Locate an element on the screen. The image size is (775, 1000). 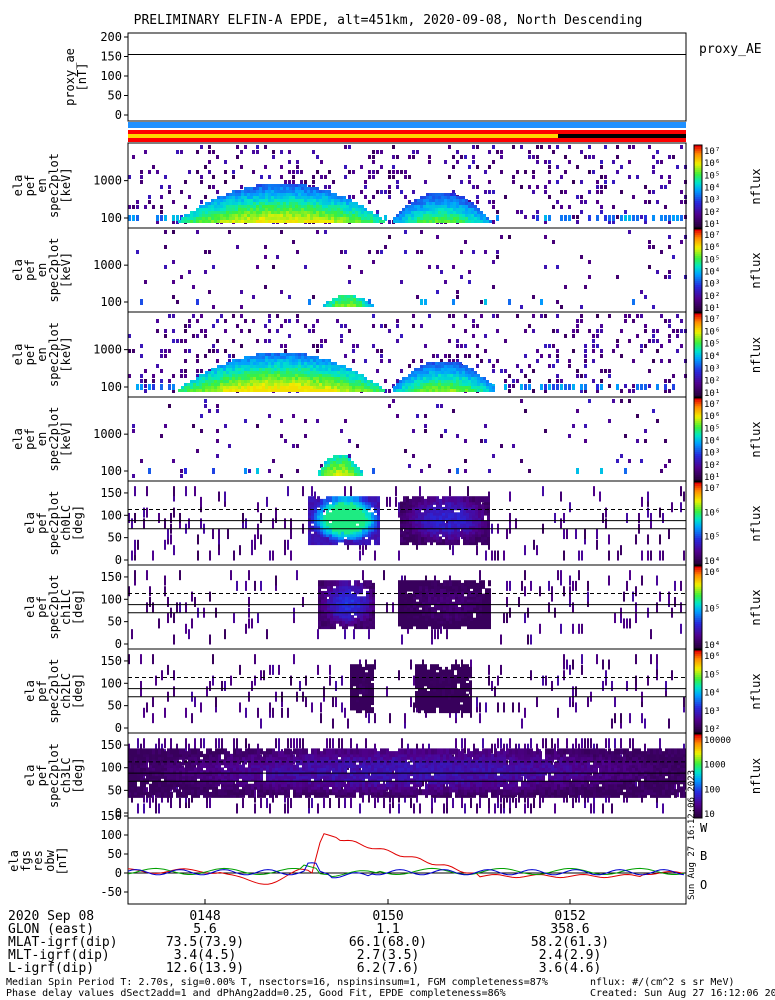
ylabel-word: ela is located at coordinates (30, 523).